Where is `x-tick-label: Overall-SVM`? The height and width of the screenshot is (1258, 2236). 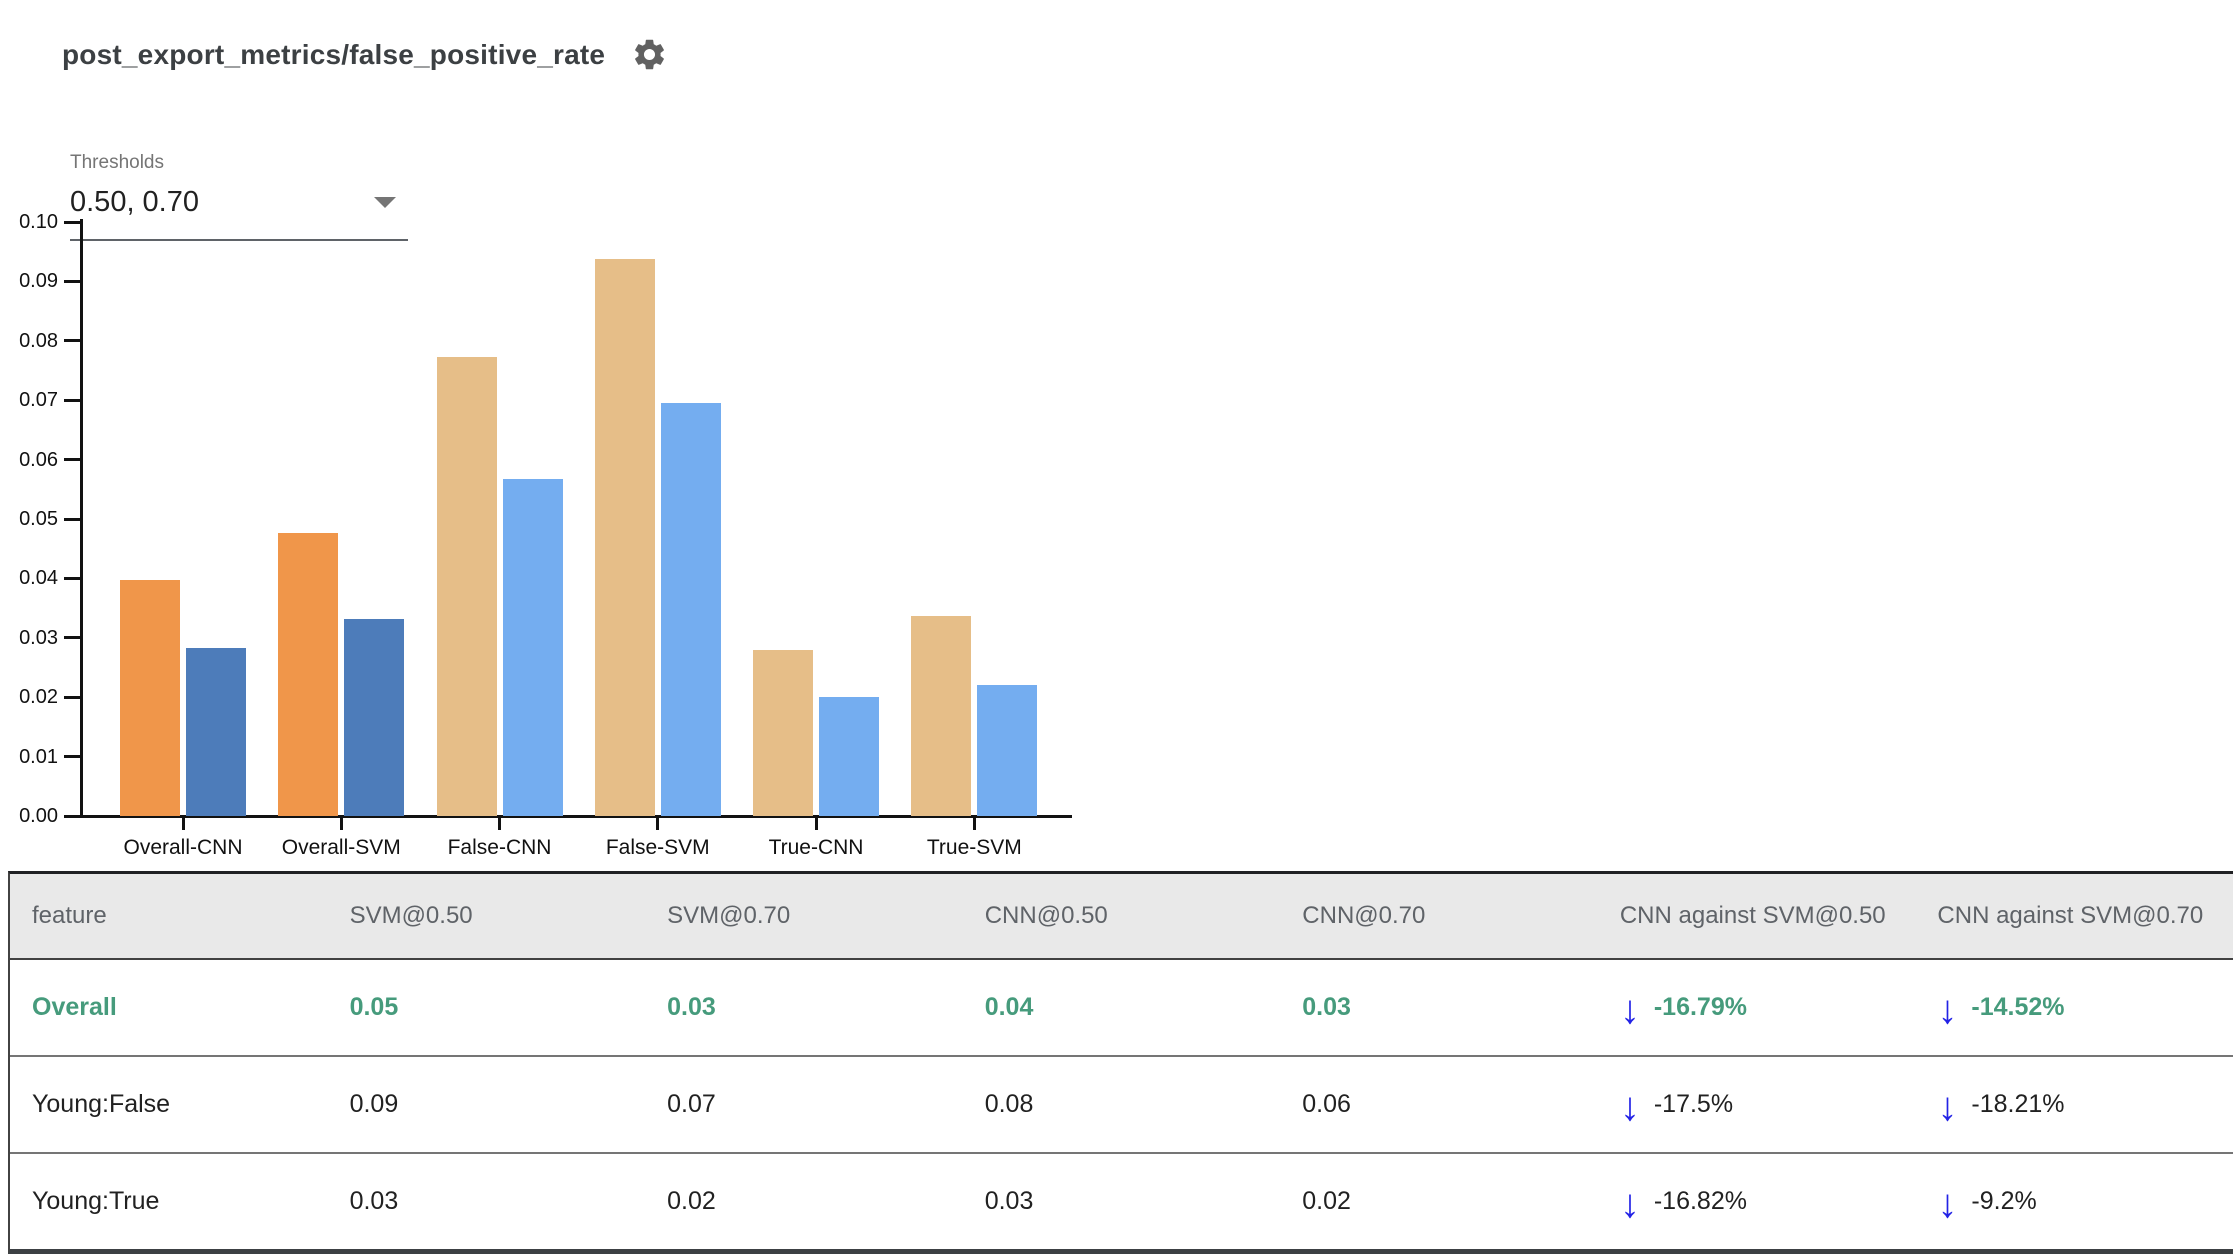
x-tick-label: Overall-SVM is located at coordinates (341, 847).